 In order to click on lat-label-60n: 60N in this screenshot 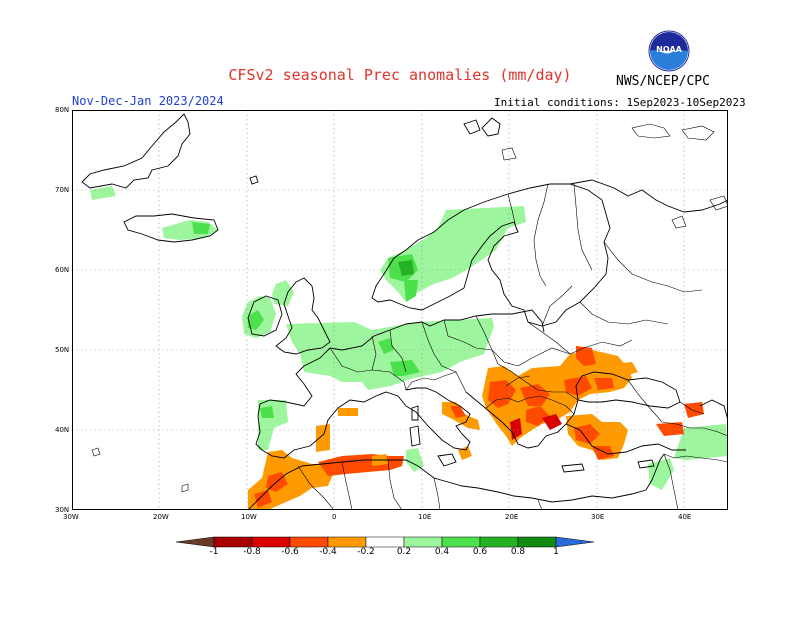, I will do `click(62, 270)`.